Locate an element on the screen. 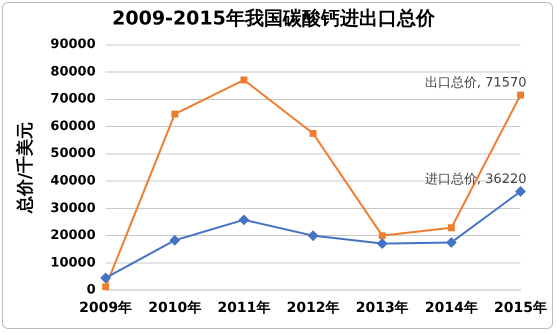  y-tick-label: 60000 is located at coordinates (73, 126).